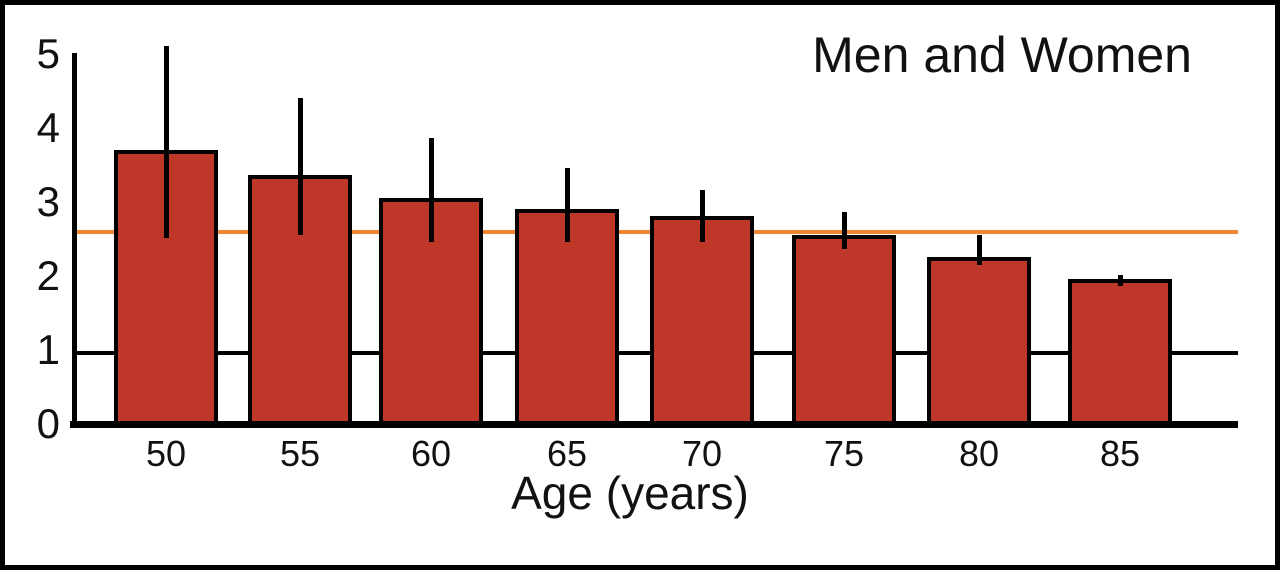 The width and height of the screenshot is (1280, 570). What do you see at coordinates (1120, 453) in the screenshot?
I see `x-tick-label: 85` at bounding box center [1120, 453].